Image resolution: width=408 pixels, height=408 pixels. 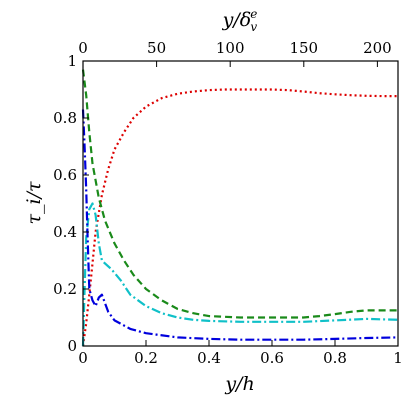 What do you see at coordinates (377, 48) in the screenshot?
I see `top-tick-label: 200` at bounding box center [377, 48].